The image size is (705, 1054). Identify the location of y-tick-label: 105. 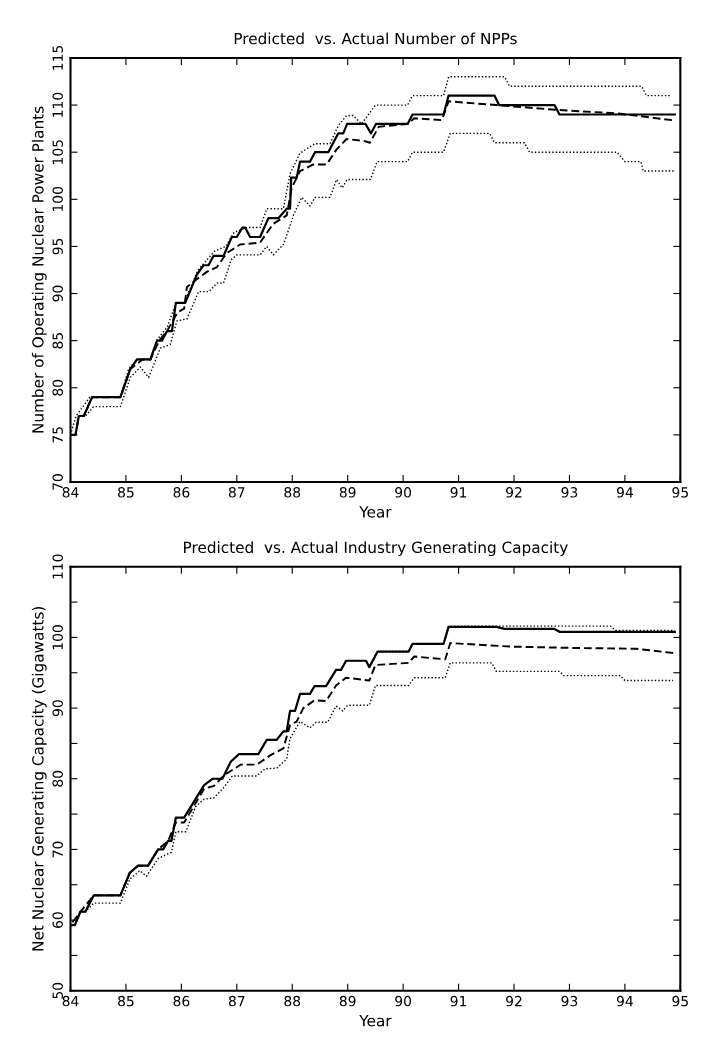
(57, 152).